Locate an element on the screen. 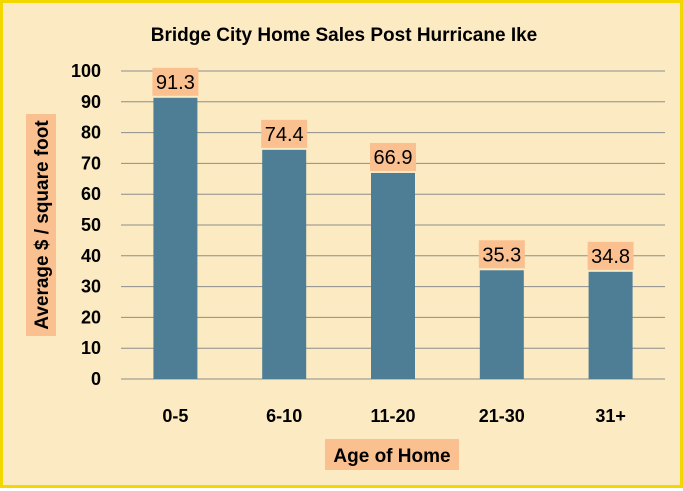 This screenshot has width=683, height=491. bar-31+ is located at coordinates (610, 325).